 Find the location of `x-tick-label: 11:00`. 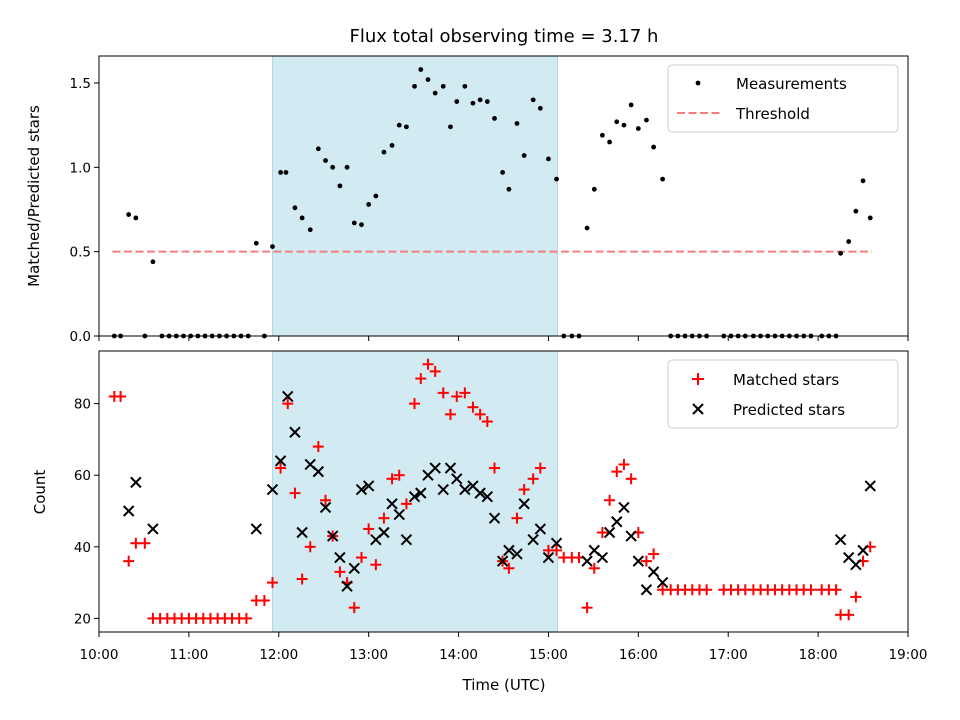

x-tick-label: 11:00 is located at coordinates (188, 655).